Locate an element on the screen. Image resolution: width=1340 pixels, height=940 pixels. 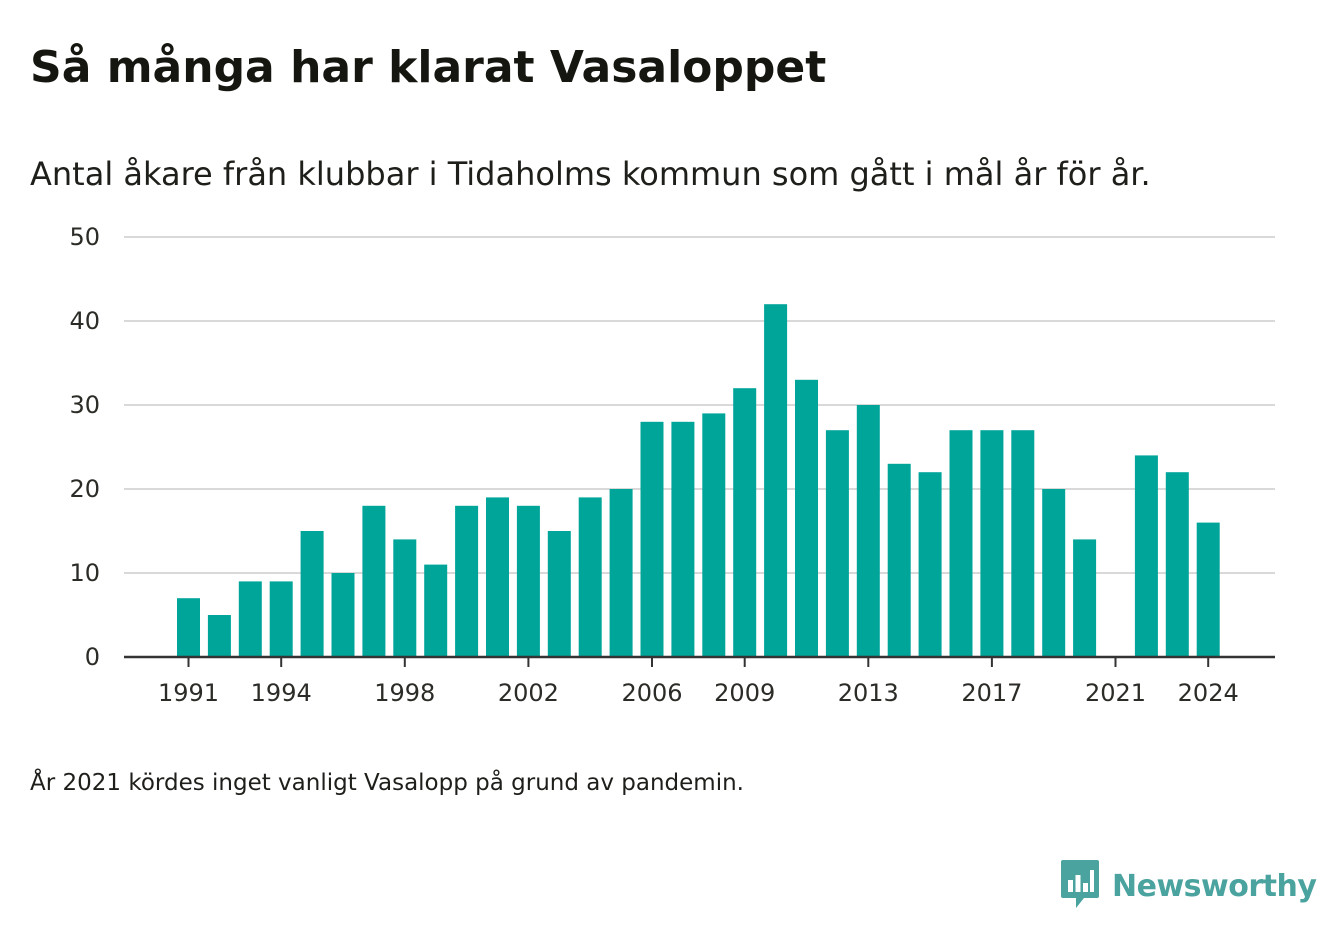
y-tick-label: 20 is located at coordinates (84, 489).